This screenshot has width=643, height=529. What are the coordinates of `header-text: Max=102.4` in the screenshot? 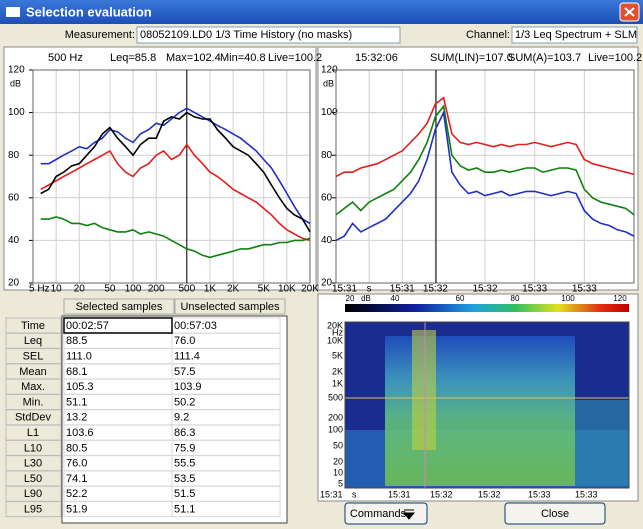 It's located at (193, 58).